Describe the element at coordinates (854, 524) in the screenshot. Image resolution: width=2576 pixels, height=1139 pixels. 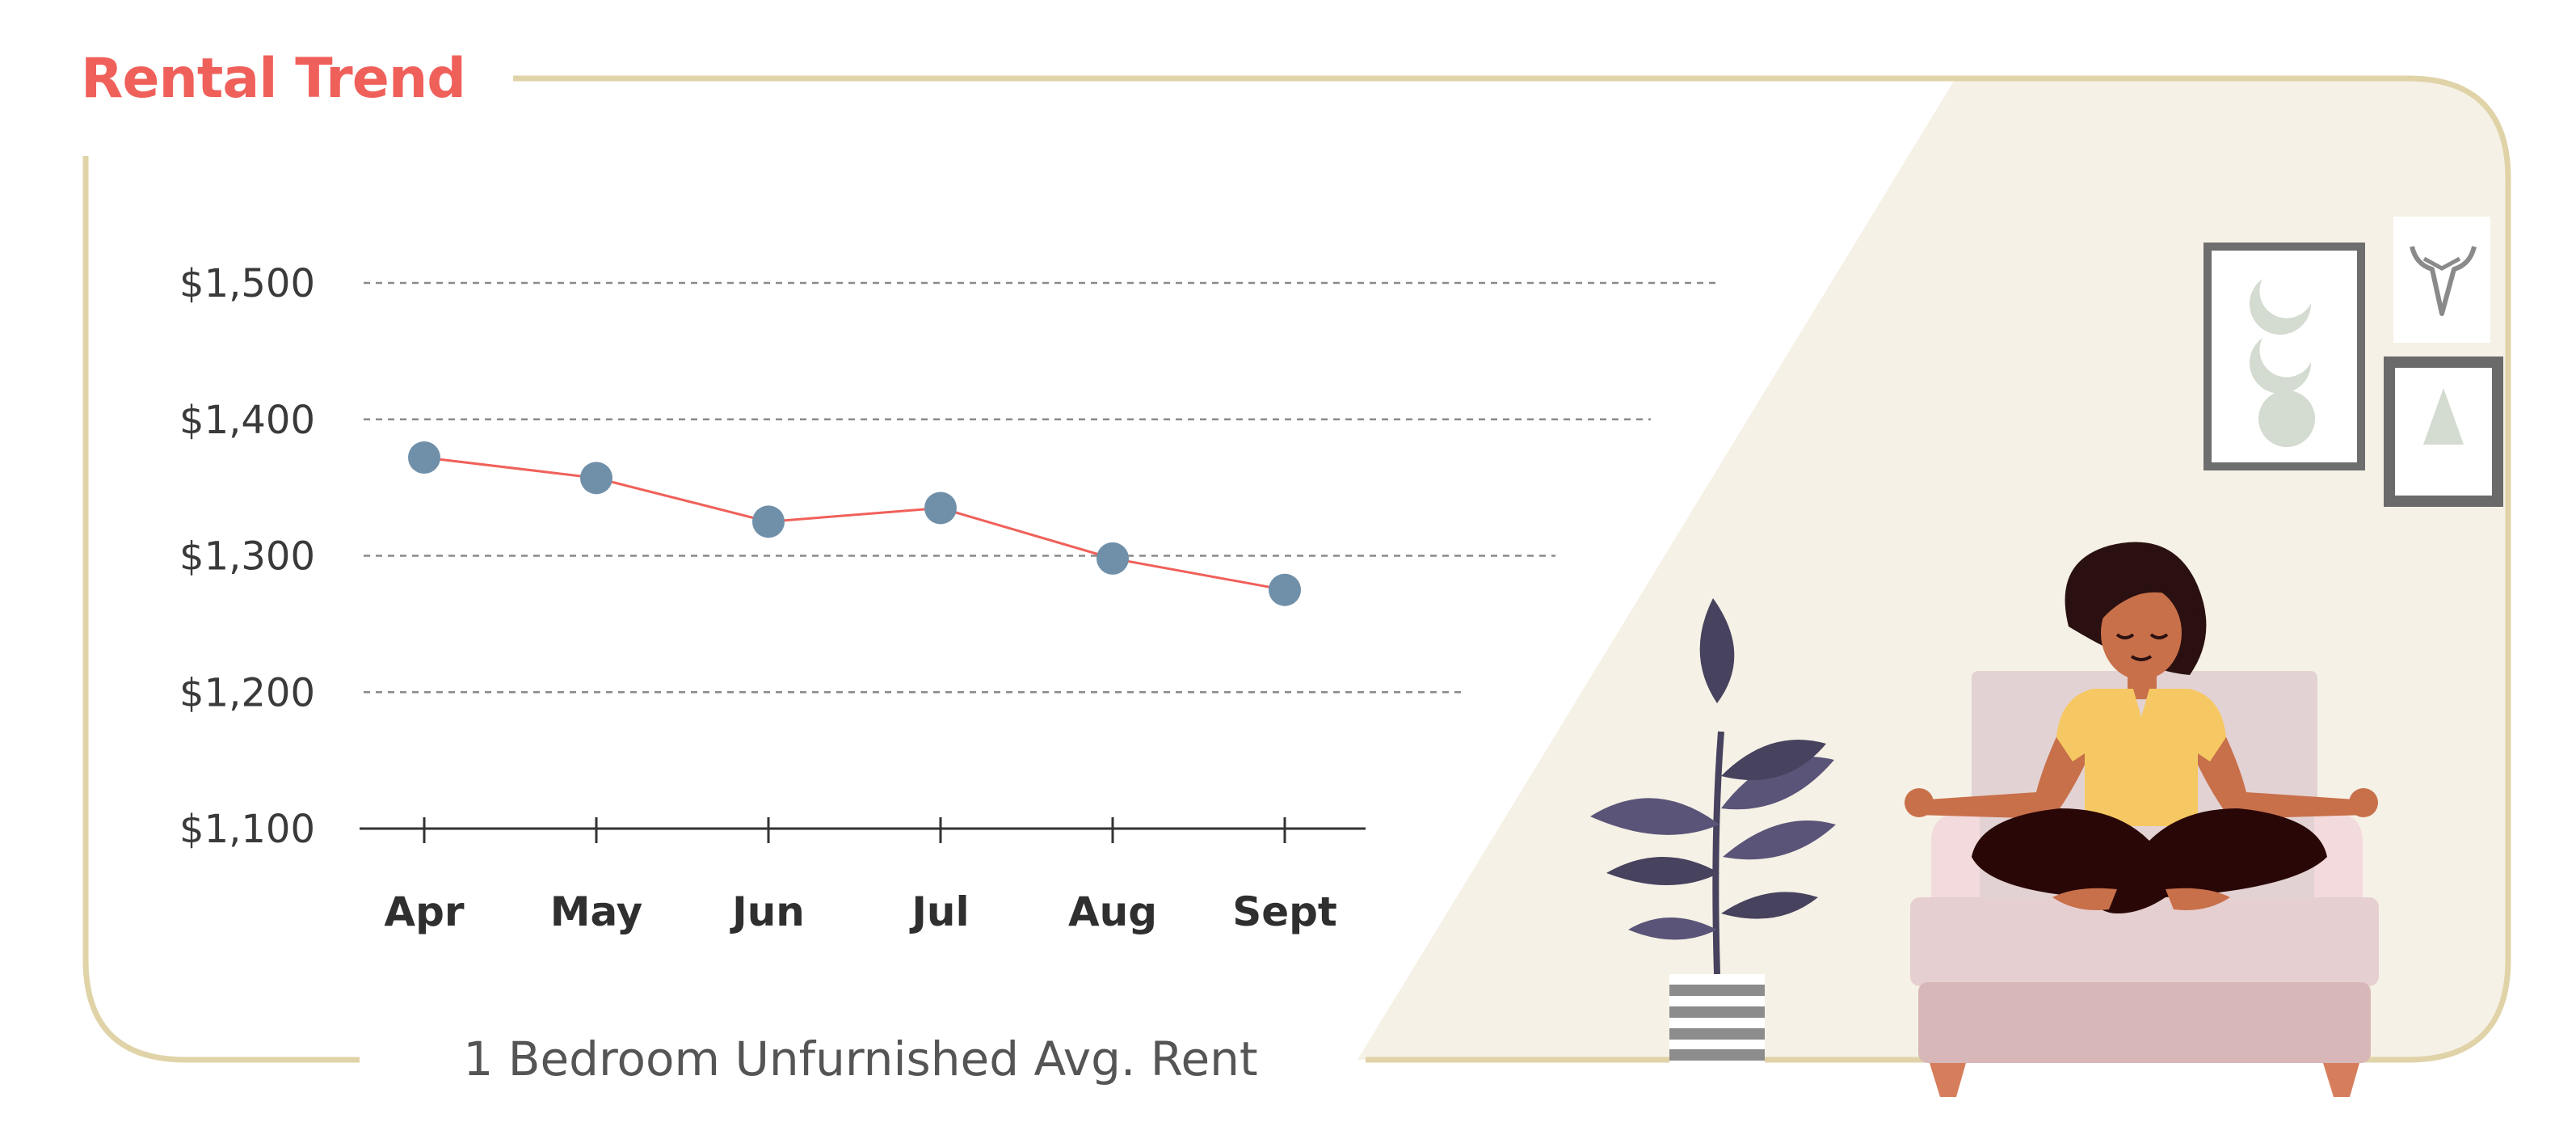
I see `series-line` at that location.